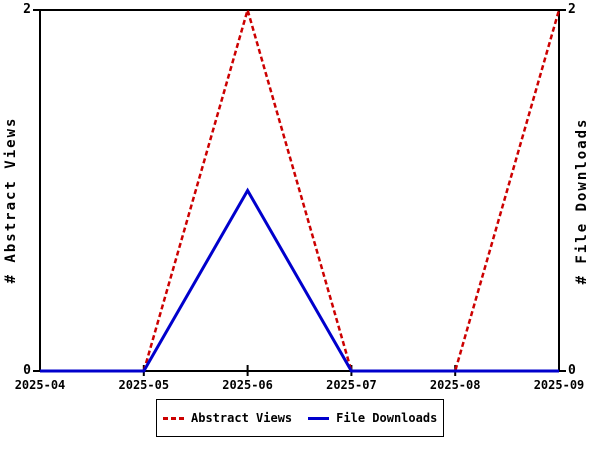 This screenshot has width=600, height=450. Describe the element at coordinates (559, 385) in the screenshot. I see `x-tick-label-2025-09: 2025-09` at that location.